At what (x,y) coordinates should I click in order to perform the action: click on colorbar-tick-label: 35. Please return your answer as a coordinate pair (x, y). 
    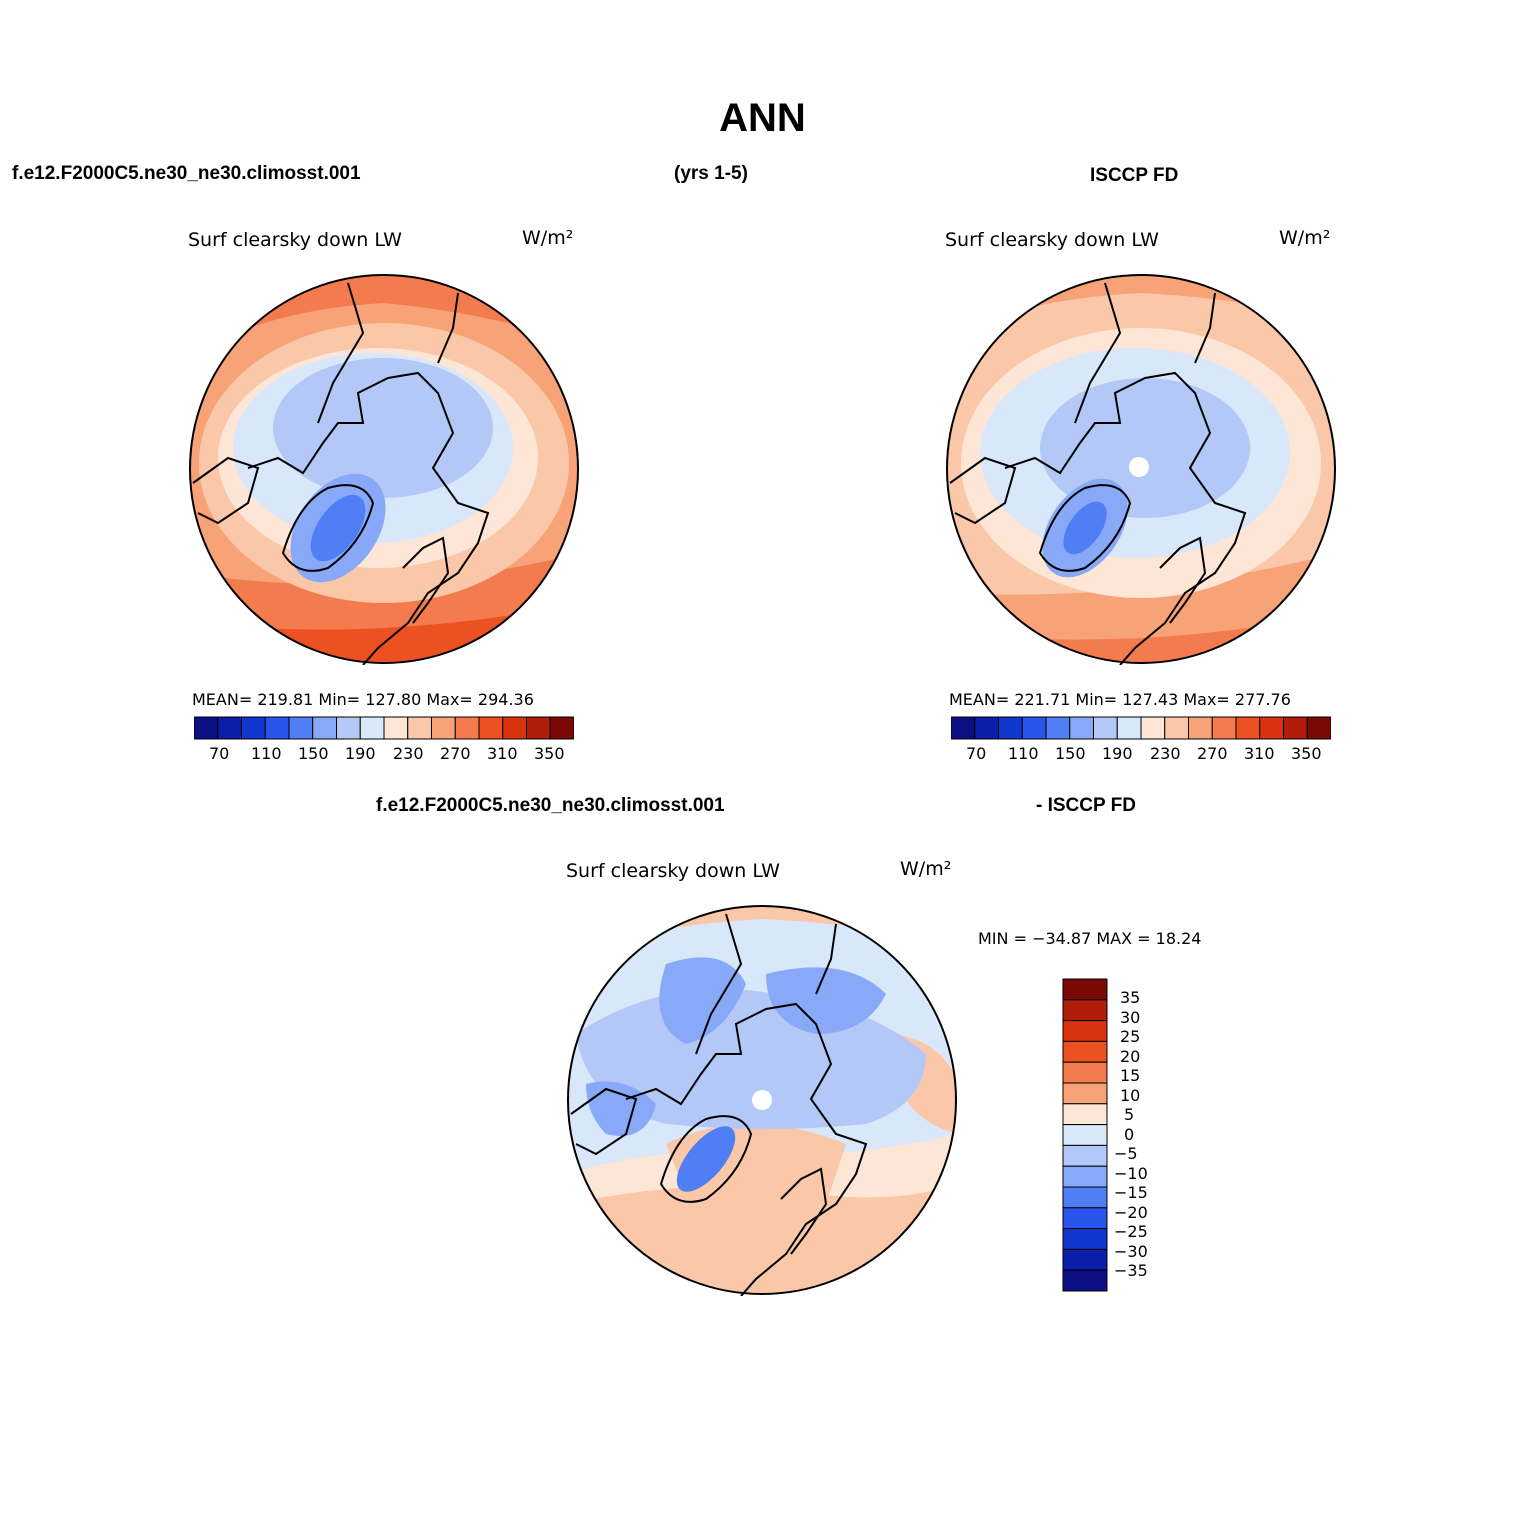
    Looking at the image, I should click on (1130, 997).